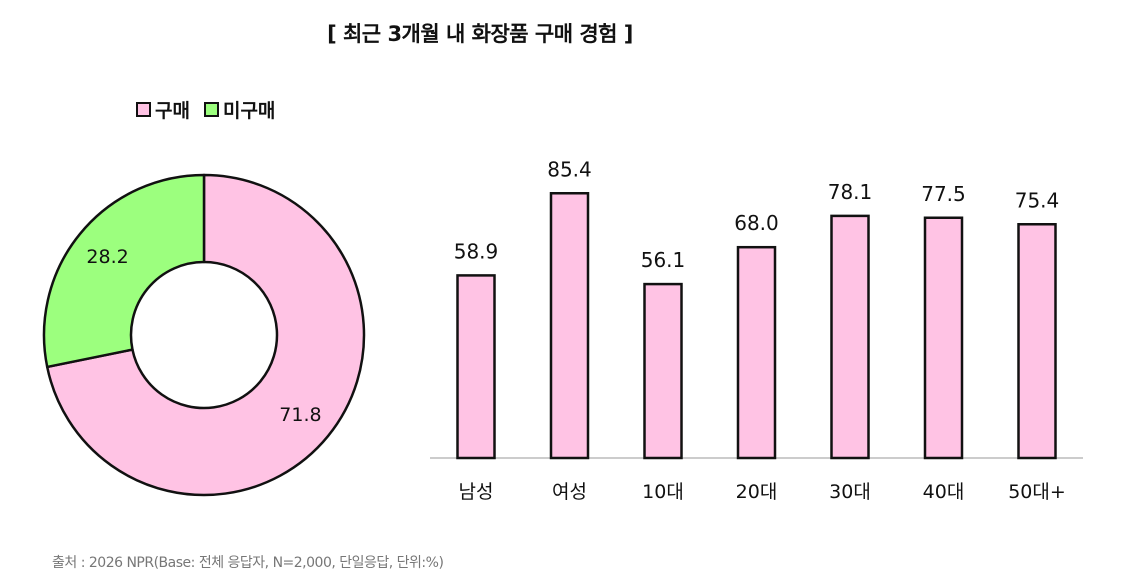 This screenshot has height=585, width=1137. What do you see at coordinates (569, 169) in the screenshot?
I see `bar-value-label-1: 85.4` at bounding box center [569, 169].